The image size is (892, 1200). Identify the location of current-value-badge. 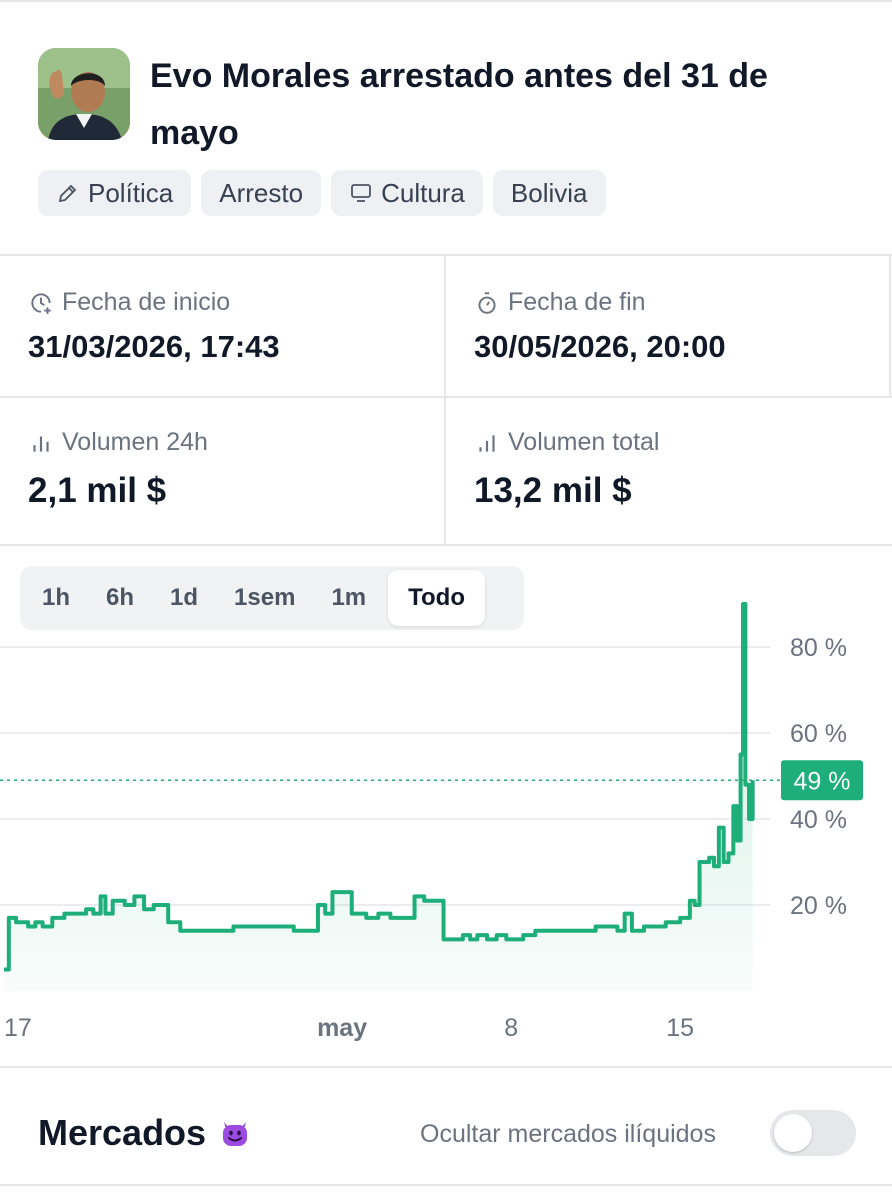
(822, 780).